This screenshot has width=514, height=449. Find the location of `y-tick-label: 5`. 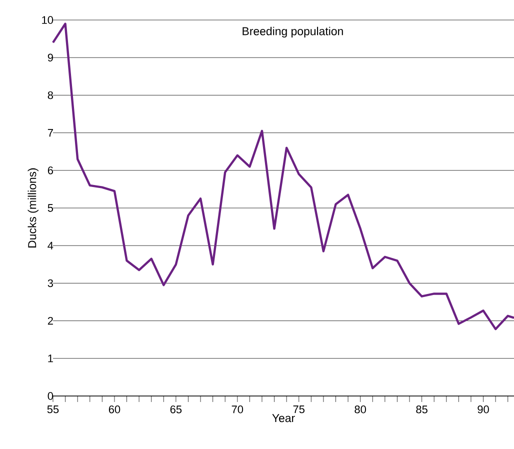

y-tick-label: 5 is located at coordinates (51, 208).